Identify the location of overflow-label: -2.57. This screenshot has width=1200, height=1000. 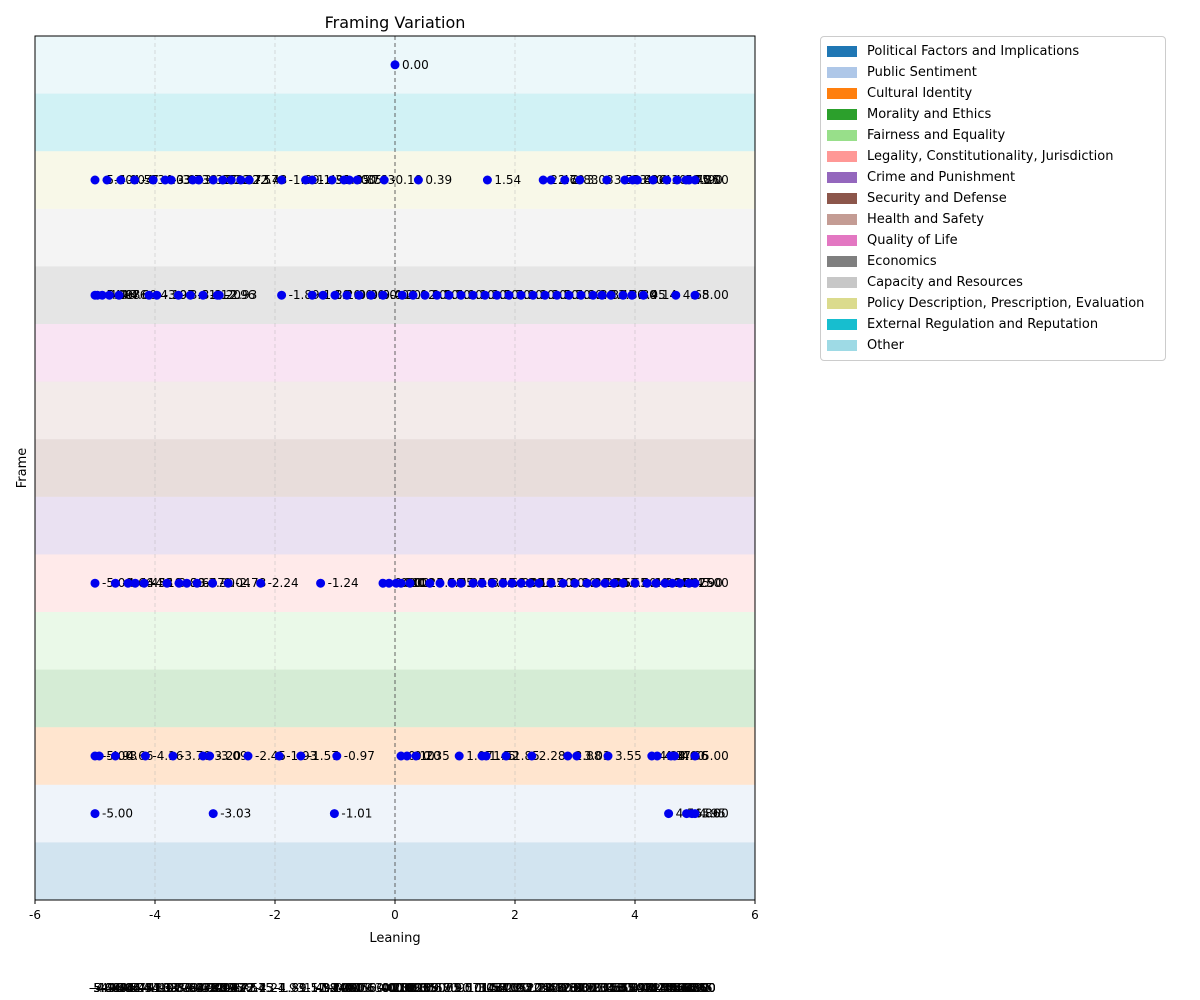
(250, 988).